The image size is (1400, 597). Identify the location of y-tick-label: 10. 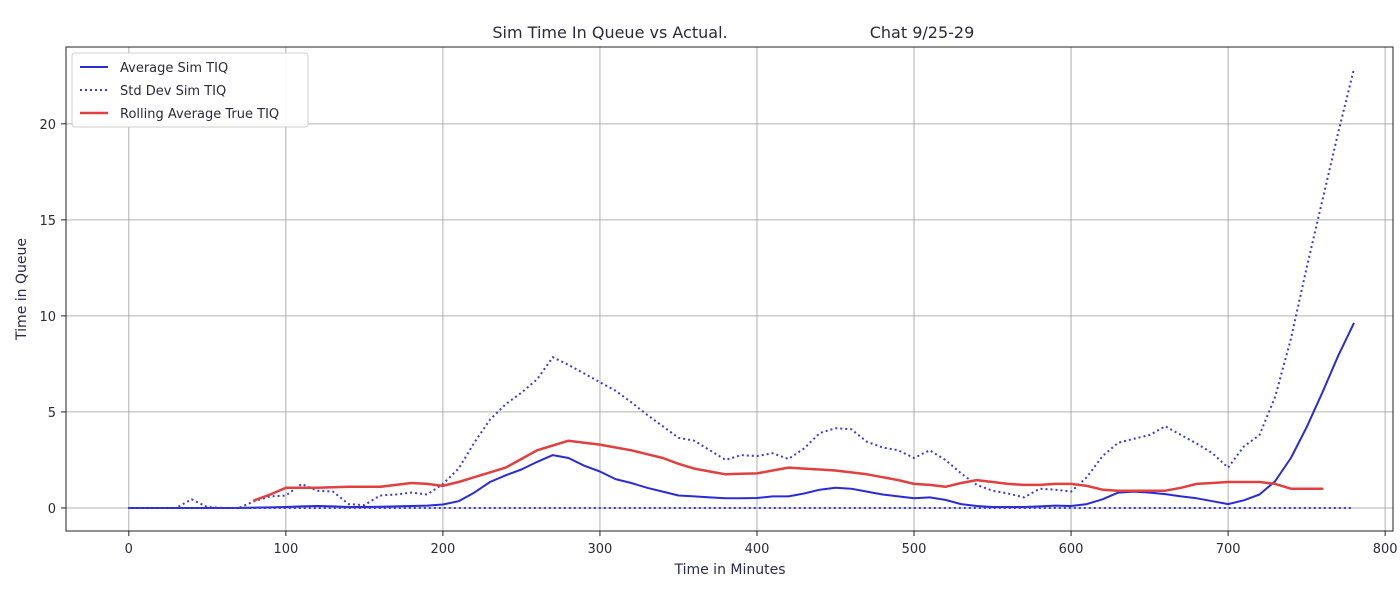
(47, 317).